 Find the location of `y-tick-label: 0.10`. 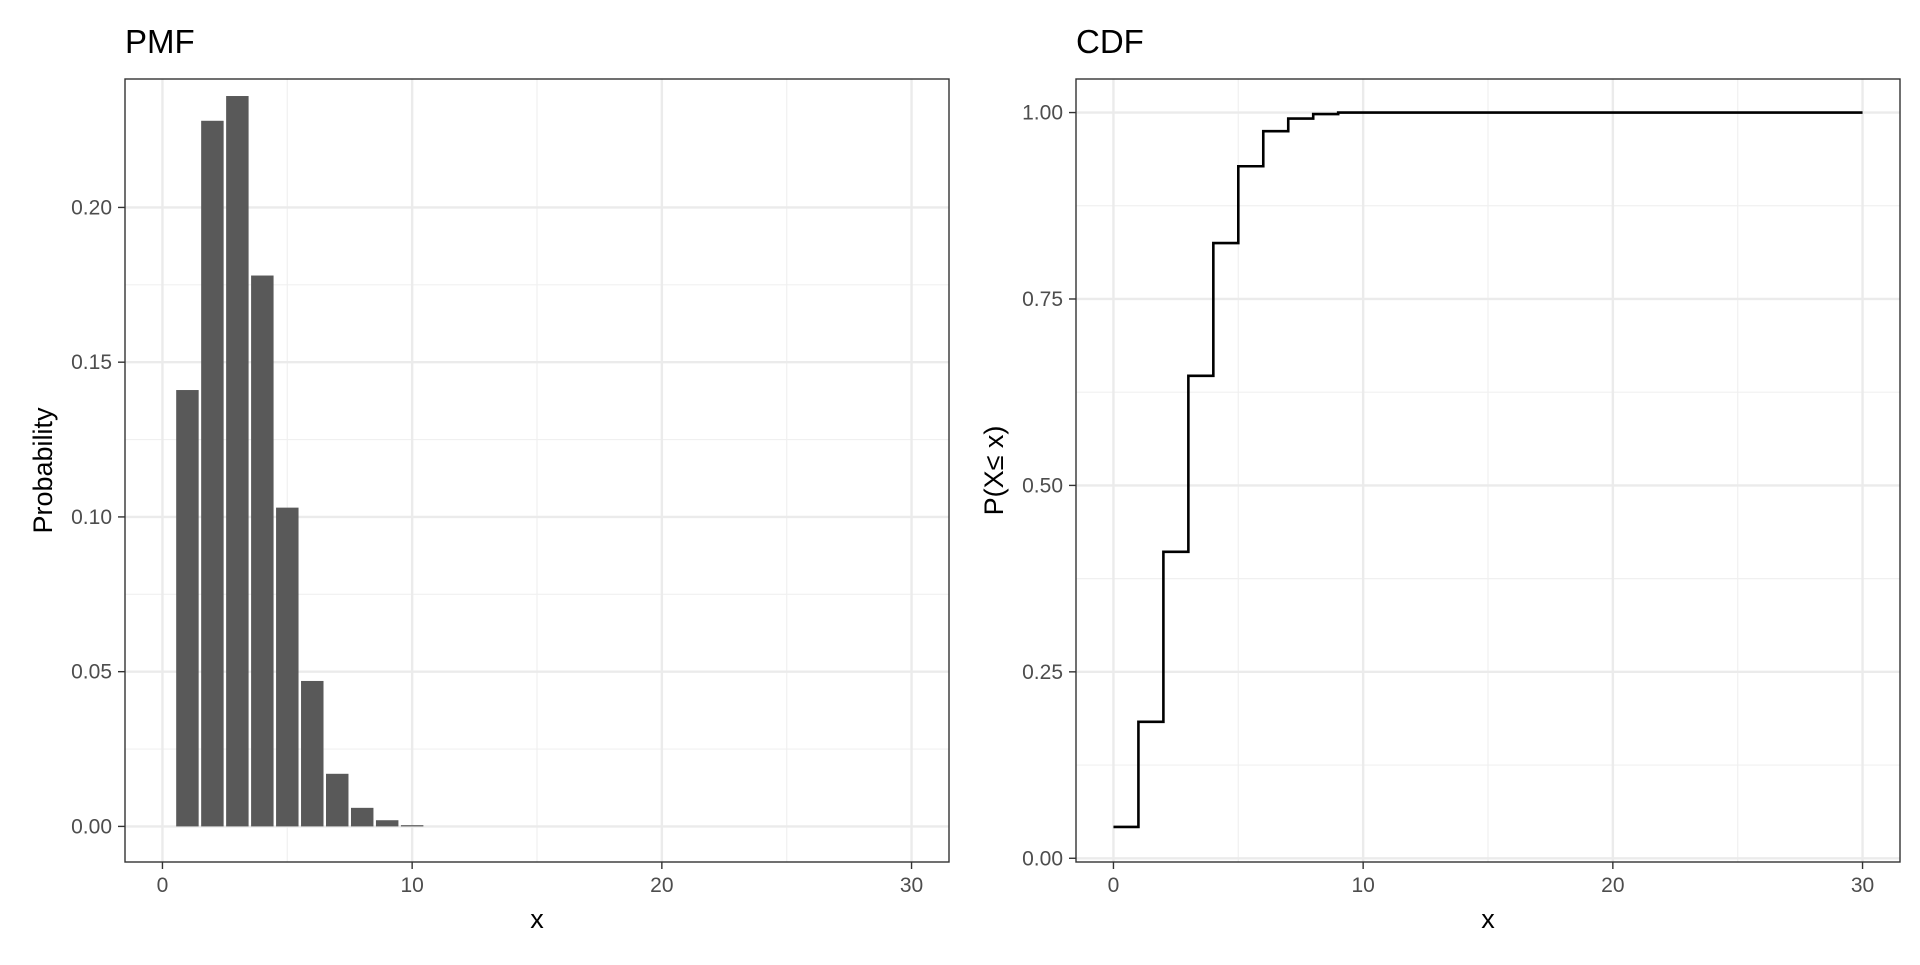

y-tick-label: 0.10 is located at coordinates (91, 517).